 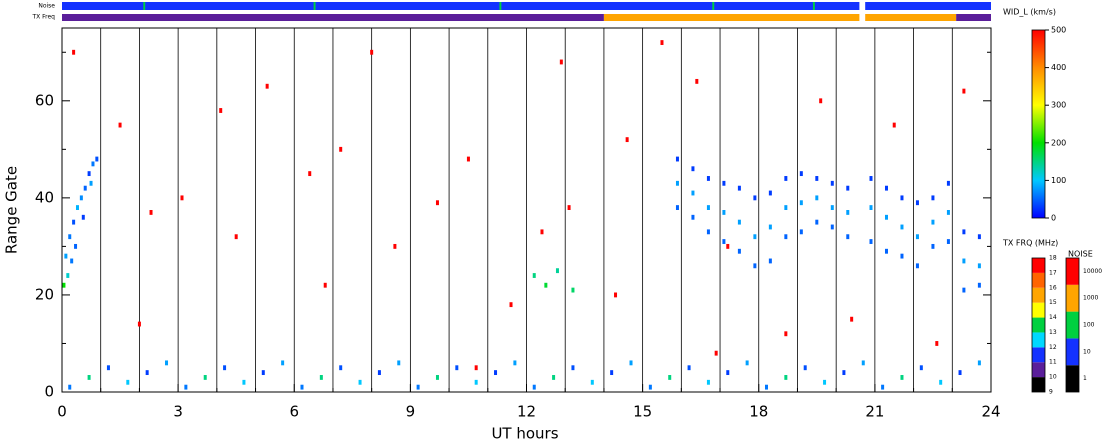 What do you see at coordinates (1030, 243) in the screenshot?
I see `tx-colorbar-title: TX FRQ (MHz)` at bounding box center [1030, 243].